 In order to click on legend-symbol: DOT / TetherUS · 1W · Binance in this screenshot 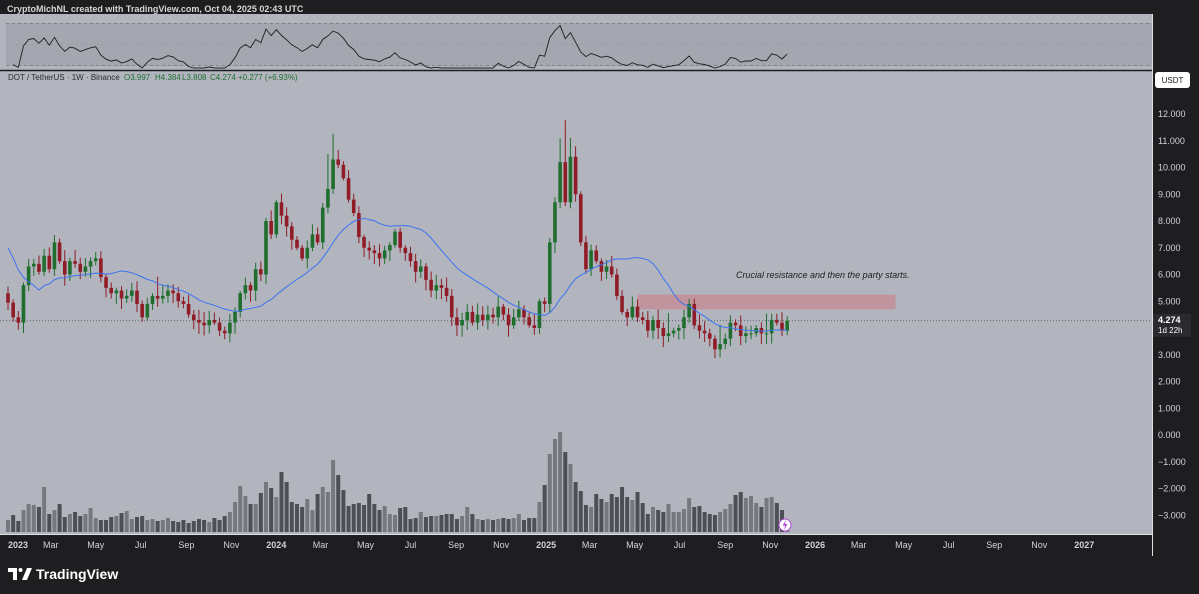, I will do `click(64, 77)`.